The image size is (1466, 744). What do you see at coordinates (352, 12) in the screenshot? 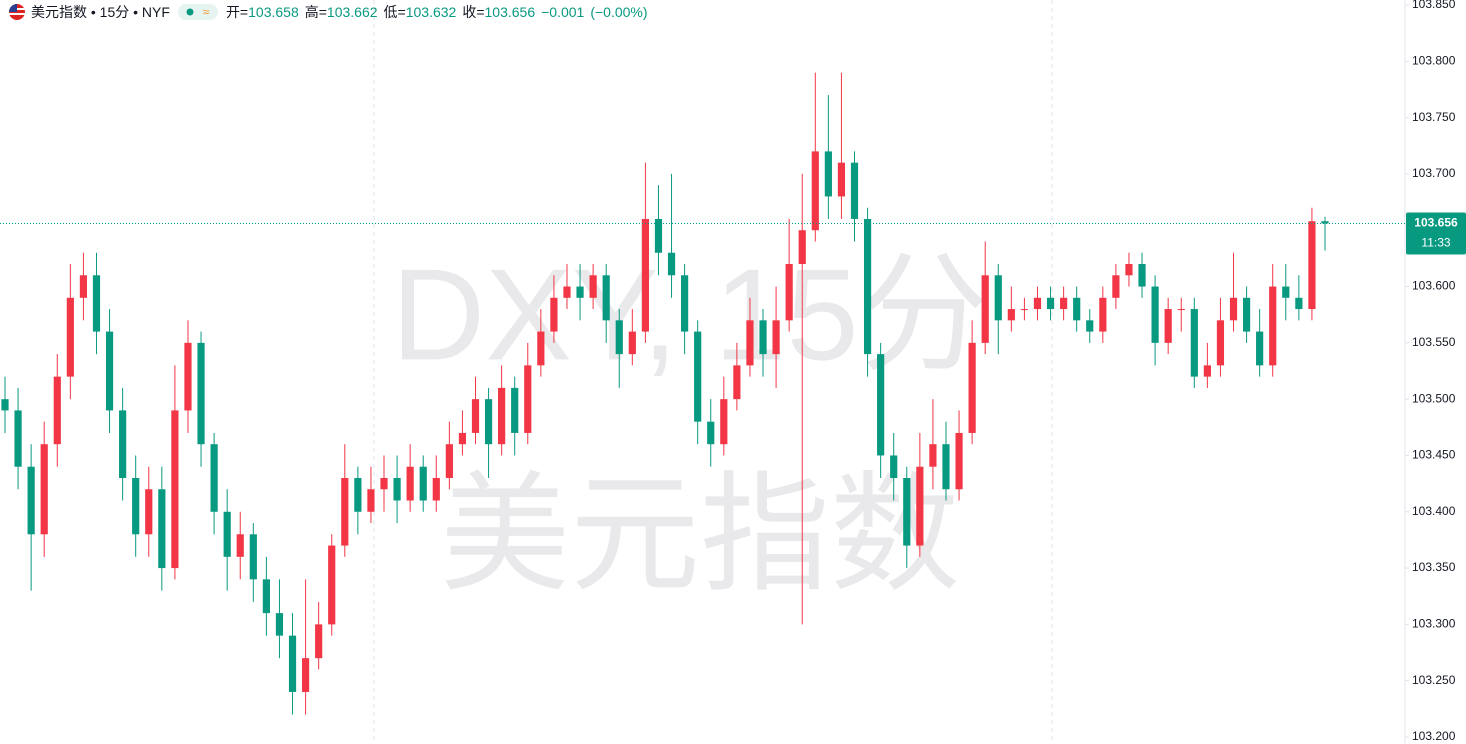
I see `high-value: 103.662` at bounding box center [352, 12].